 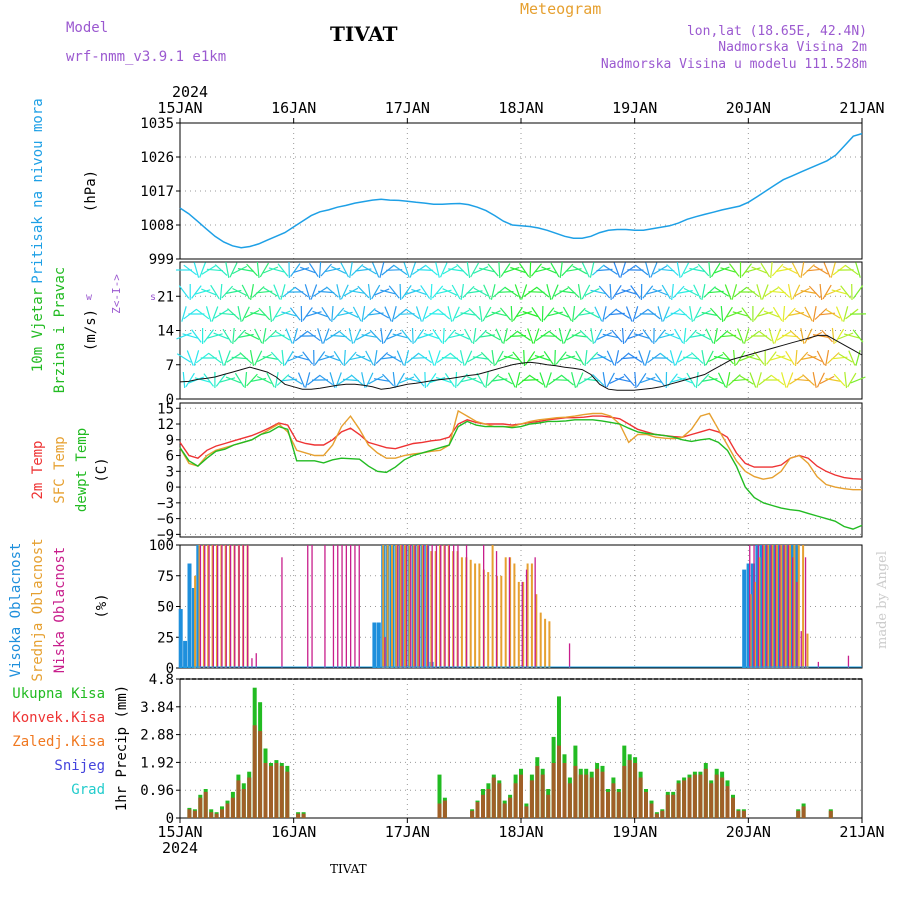 I want to click on x-tick-label-top: 19JAN, so click(x=634, y=108).